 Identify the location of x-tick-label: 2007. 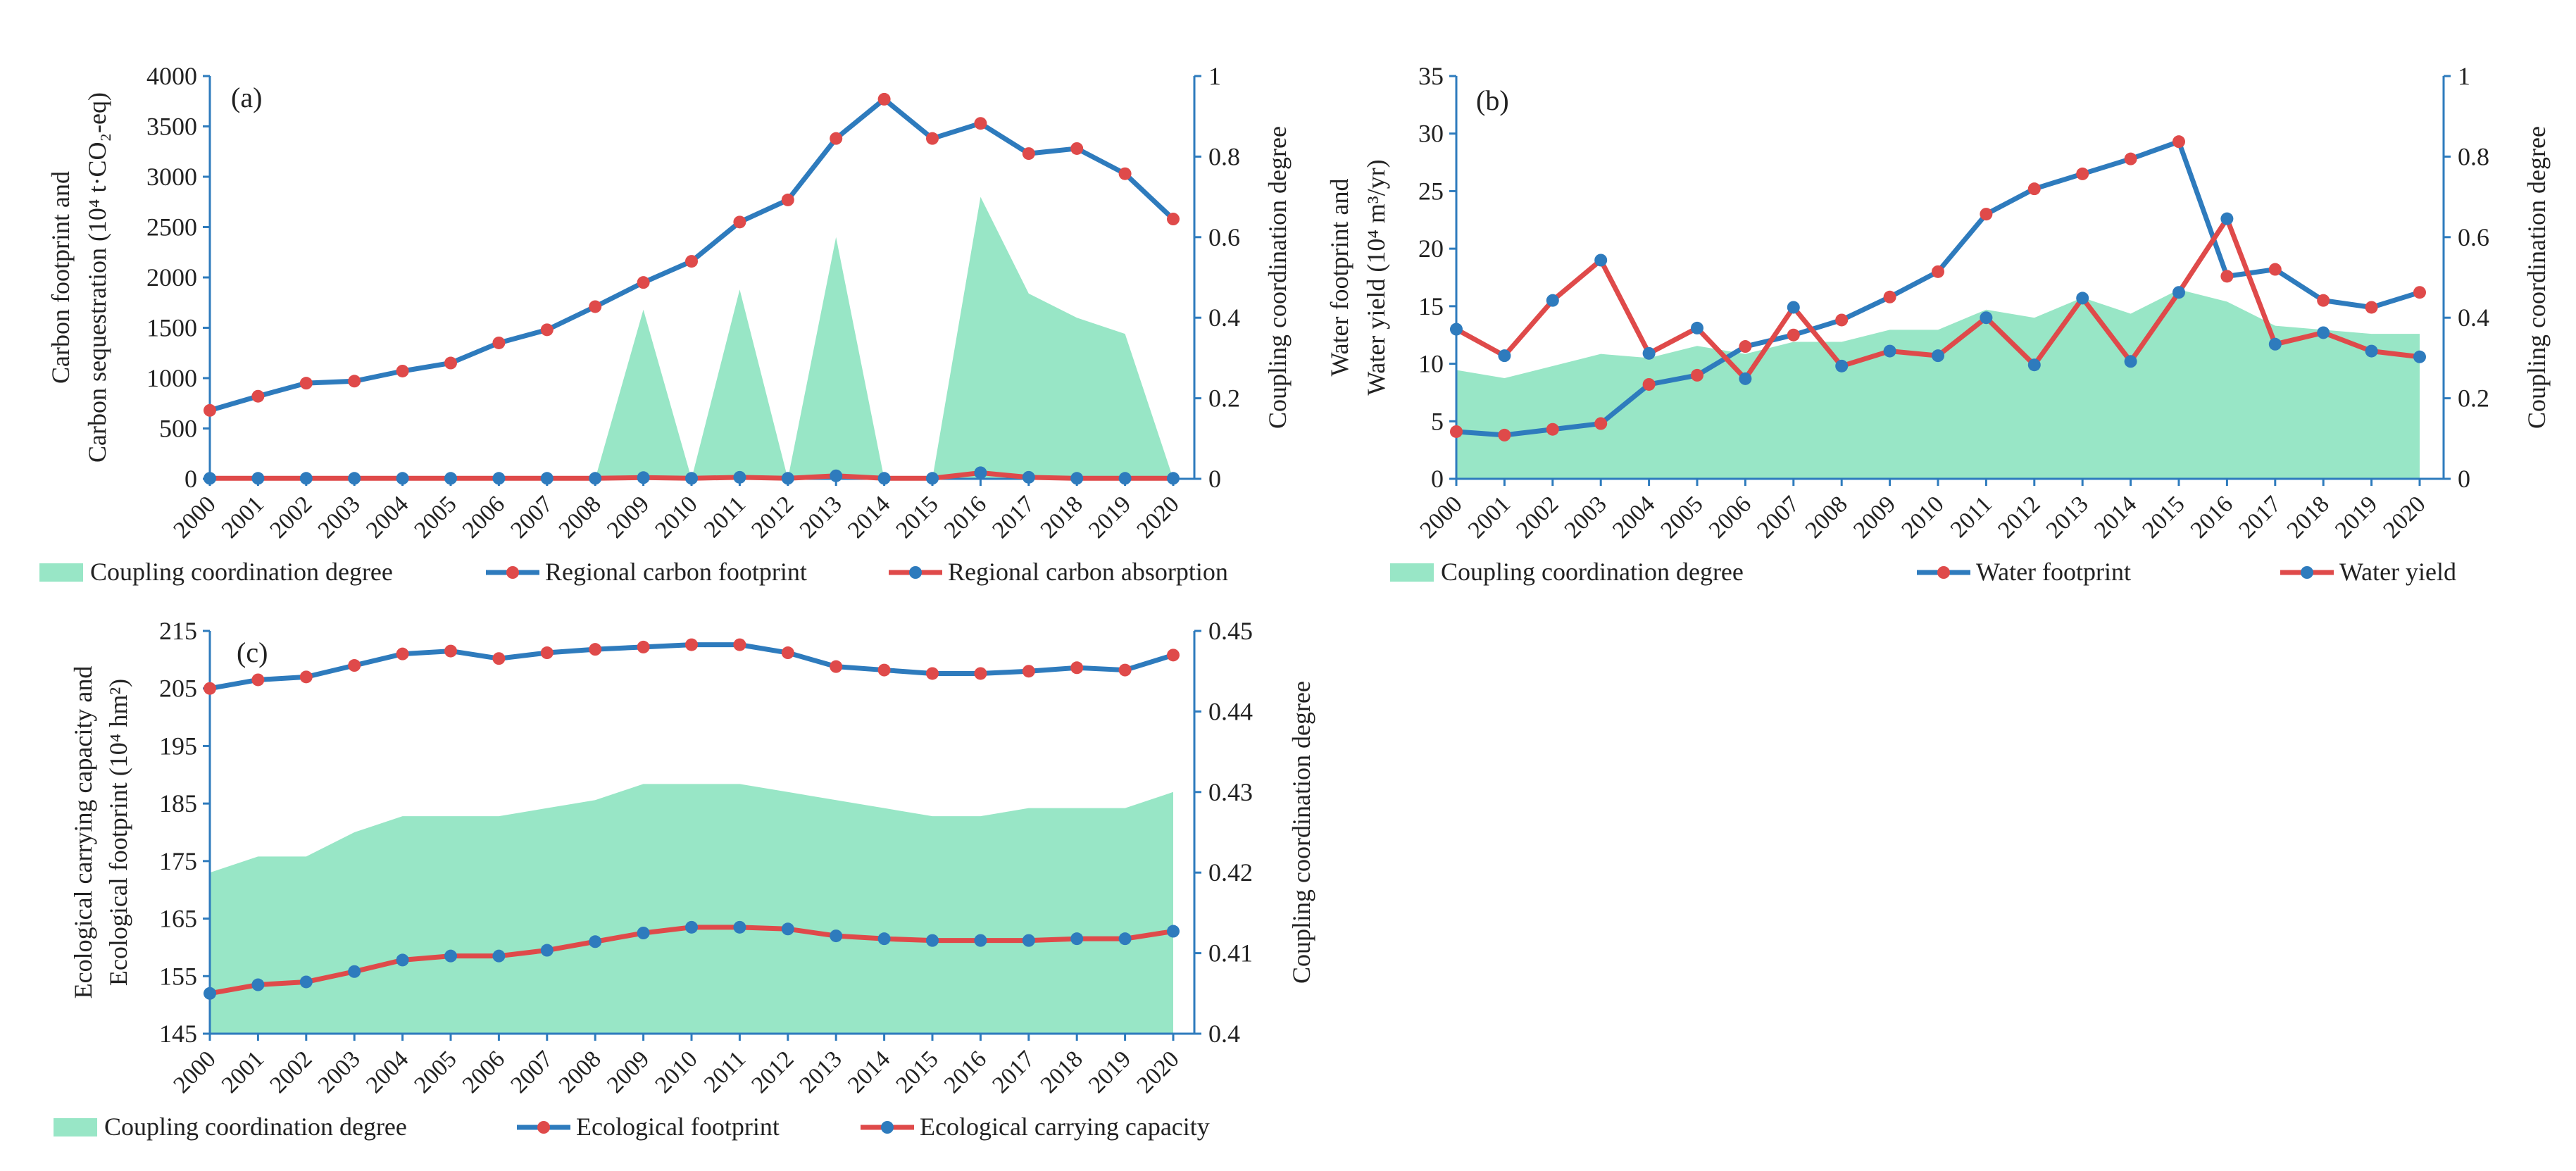
(532, 517).